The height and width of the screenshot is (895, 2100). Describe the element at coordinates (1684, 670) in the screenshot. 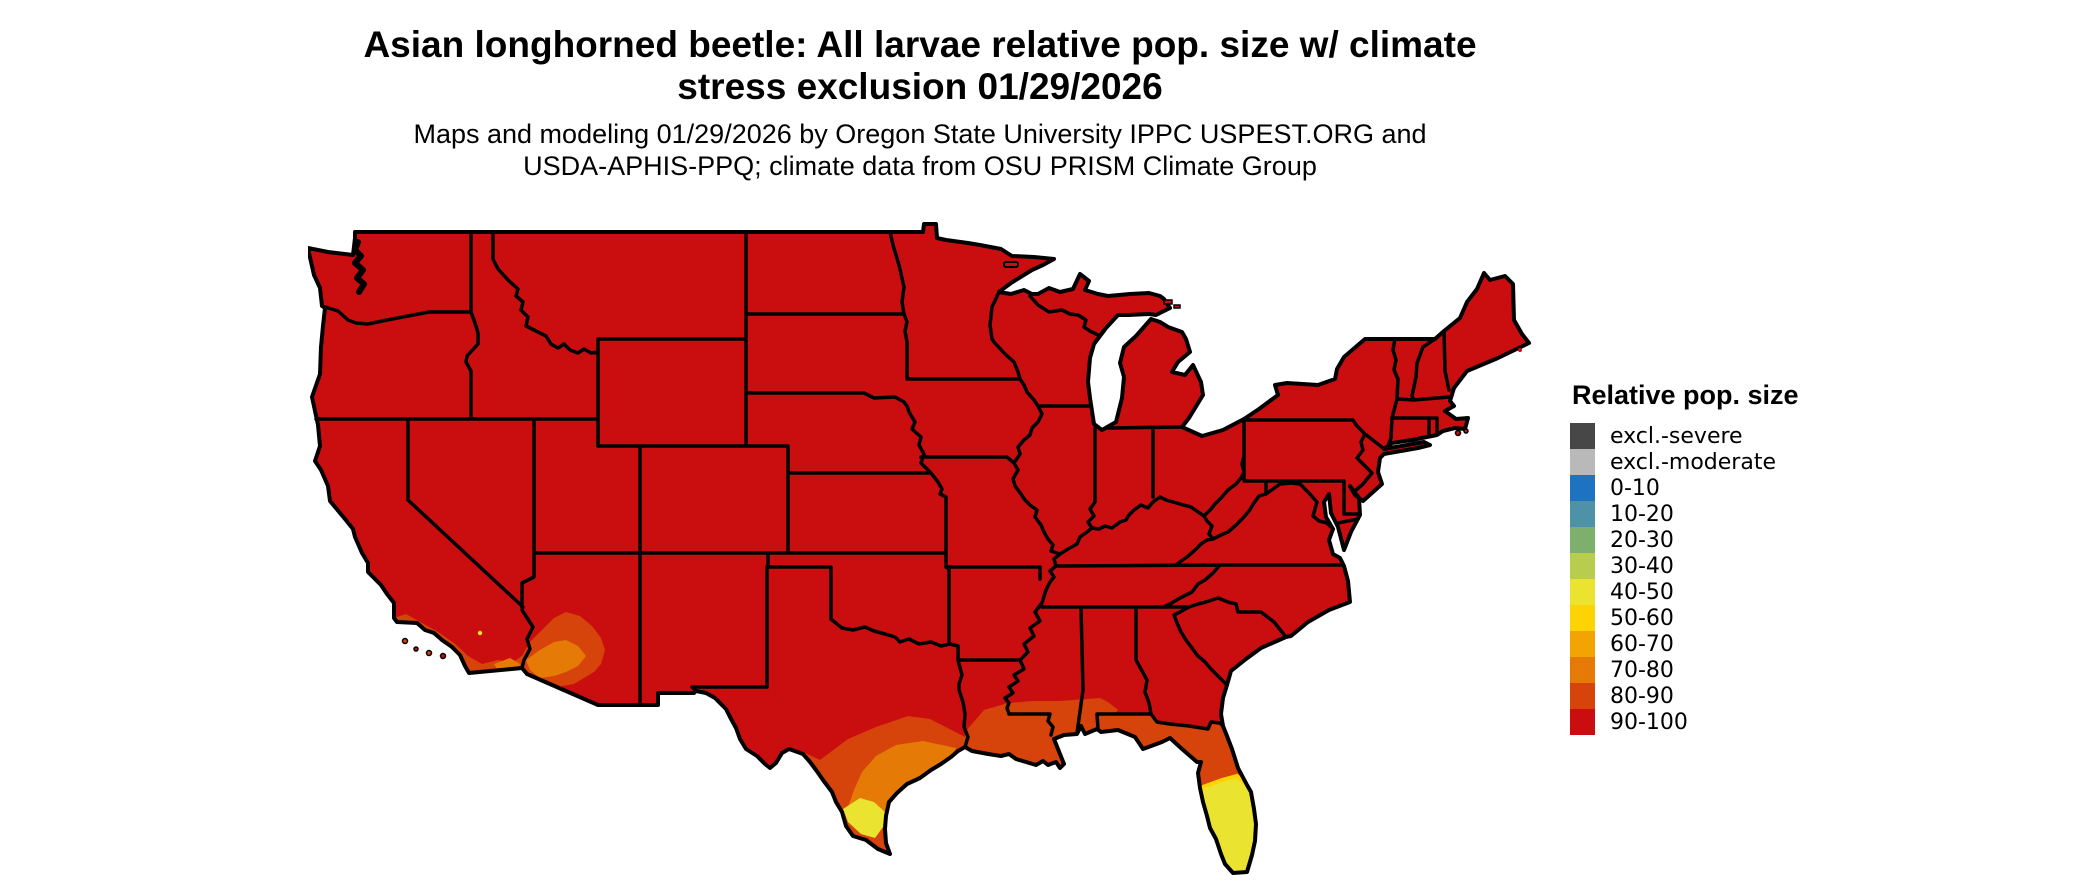

I see `legend-item: 70-80` at that location.